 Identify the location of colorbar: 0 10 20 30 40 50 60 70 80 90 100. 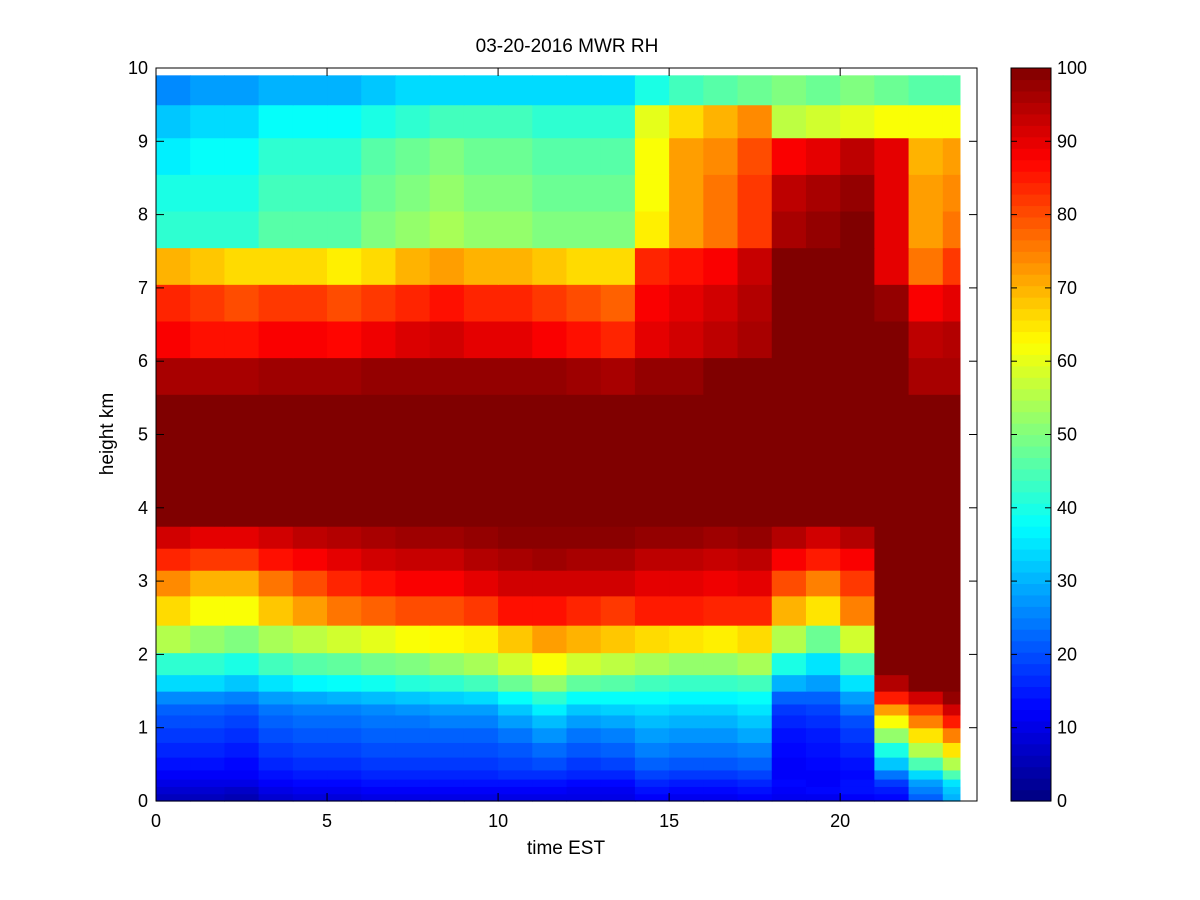
(1048, 434).